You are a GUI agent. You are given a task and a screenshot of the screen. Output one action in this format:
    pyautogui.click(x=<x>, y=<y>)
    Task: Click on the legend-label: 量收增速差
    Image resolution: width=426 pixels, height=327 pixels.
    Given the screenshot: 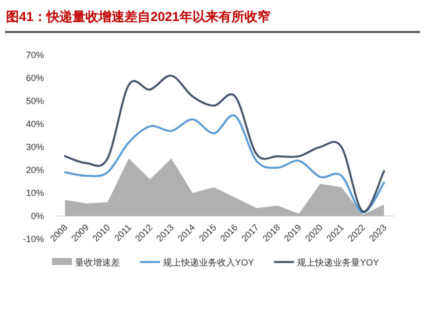 What is the action you would take?
    pyautogui.click(x=97, y=263)
    